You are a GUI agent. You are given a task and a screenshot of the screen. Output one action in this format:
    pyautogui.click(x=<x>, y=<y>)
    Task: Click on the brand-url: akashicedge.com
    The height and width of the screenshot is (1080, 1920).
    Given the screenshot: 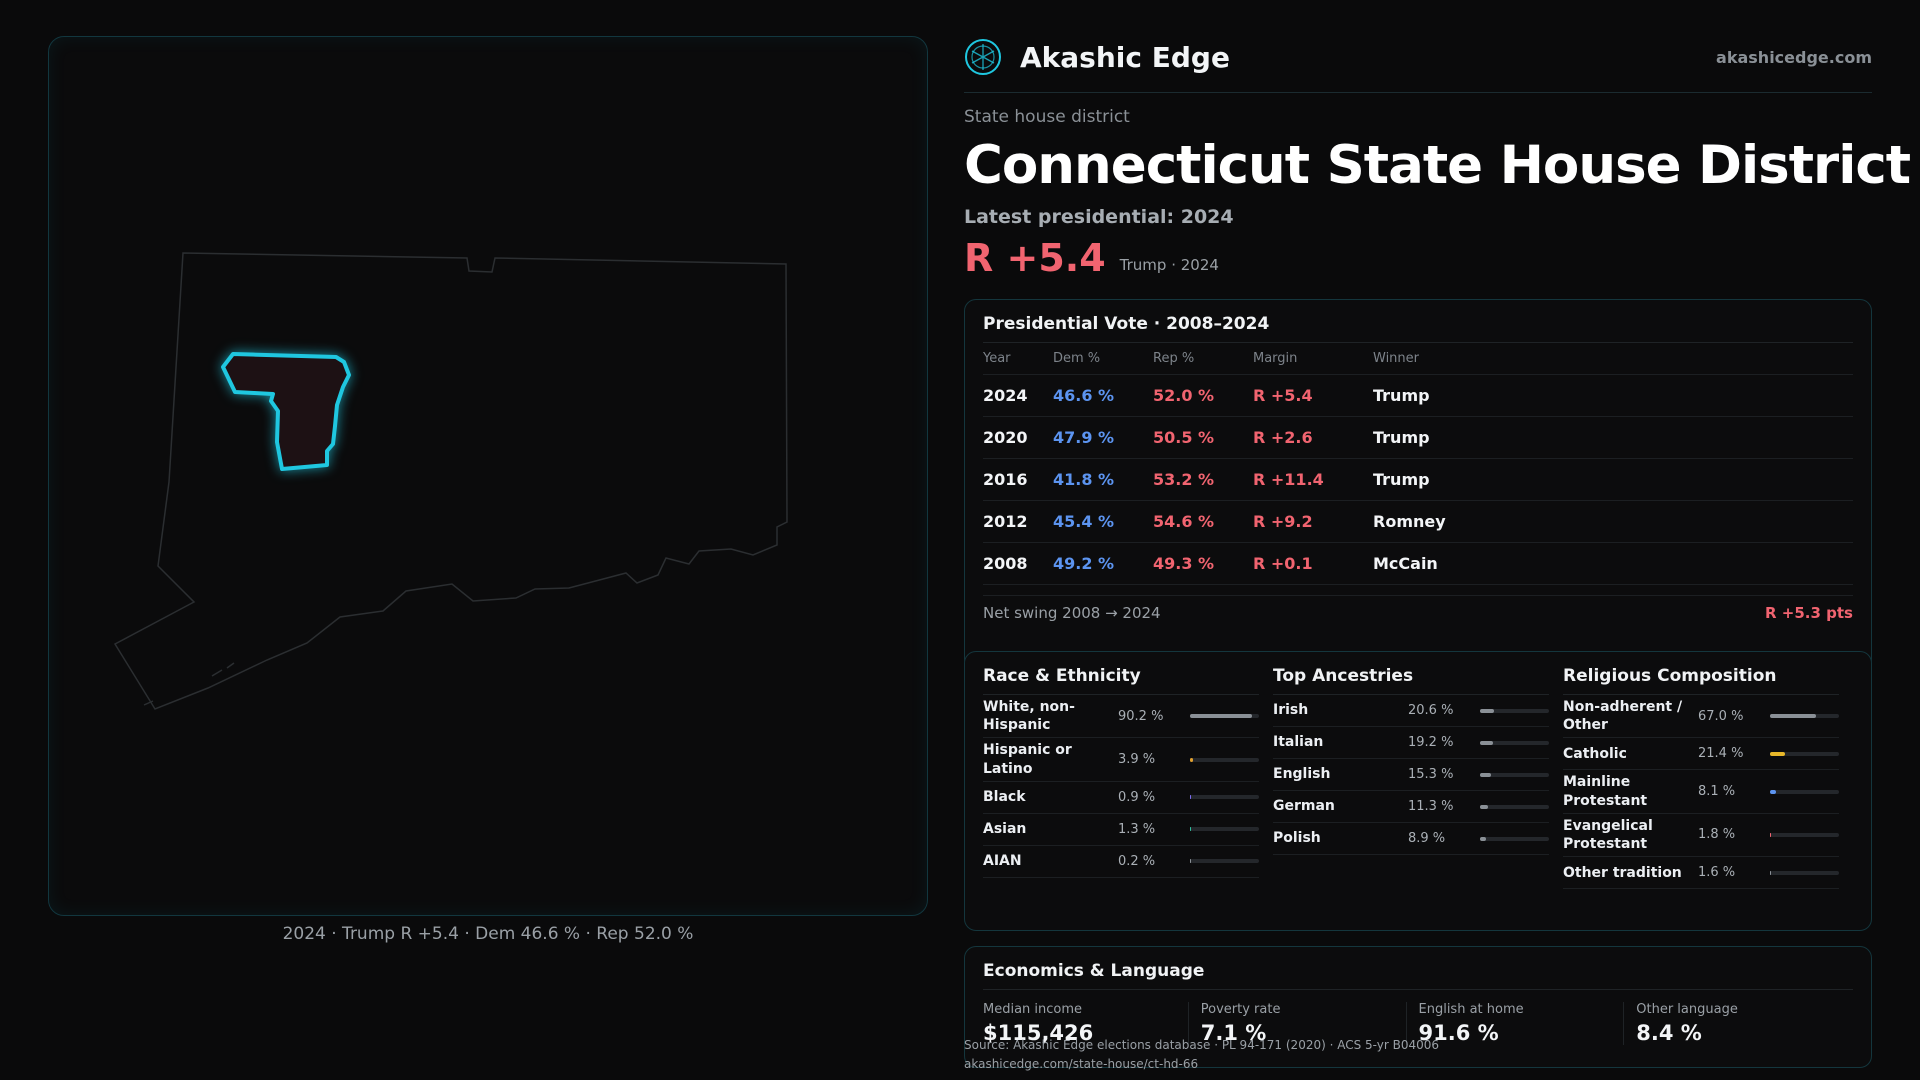 What is the action you would take?
    pyautogui.click(x=1794, y=57)
    